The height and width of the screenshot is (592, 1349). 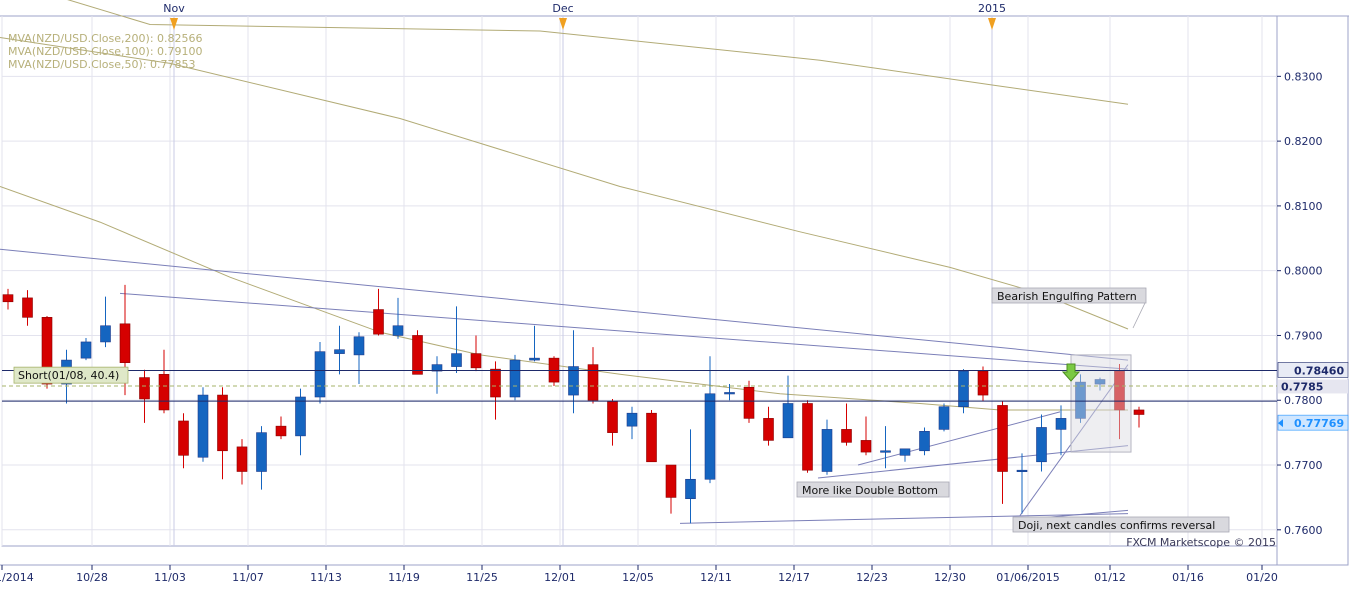 What do you see at coordinates (1303, 465) in the screenshot?
I see `y-tick-label: 0.7700` at bounding box center [1303, 465].